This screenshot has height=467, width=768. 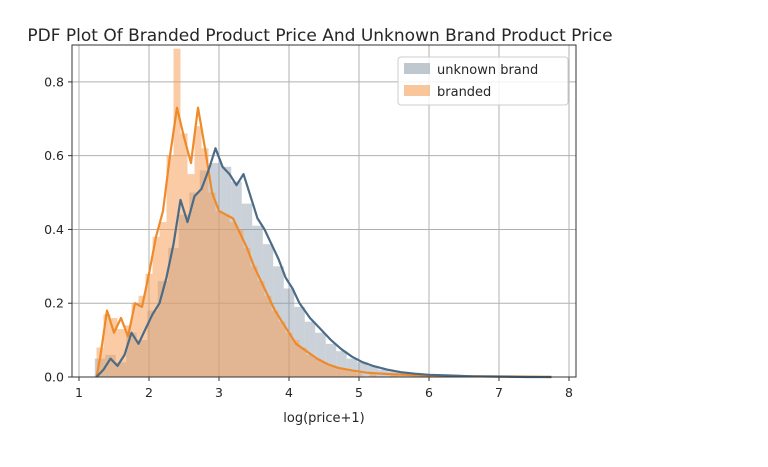 I want to click on x-tick-label: 3, so click(x=219, y=392).